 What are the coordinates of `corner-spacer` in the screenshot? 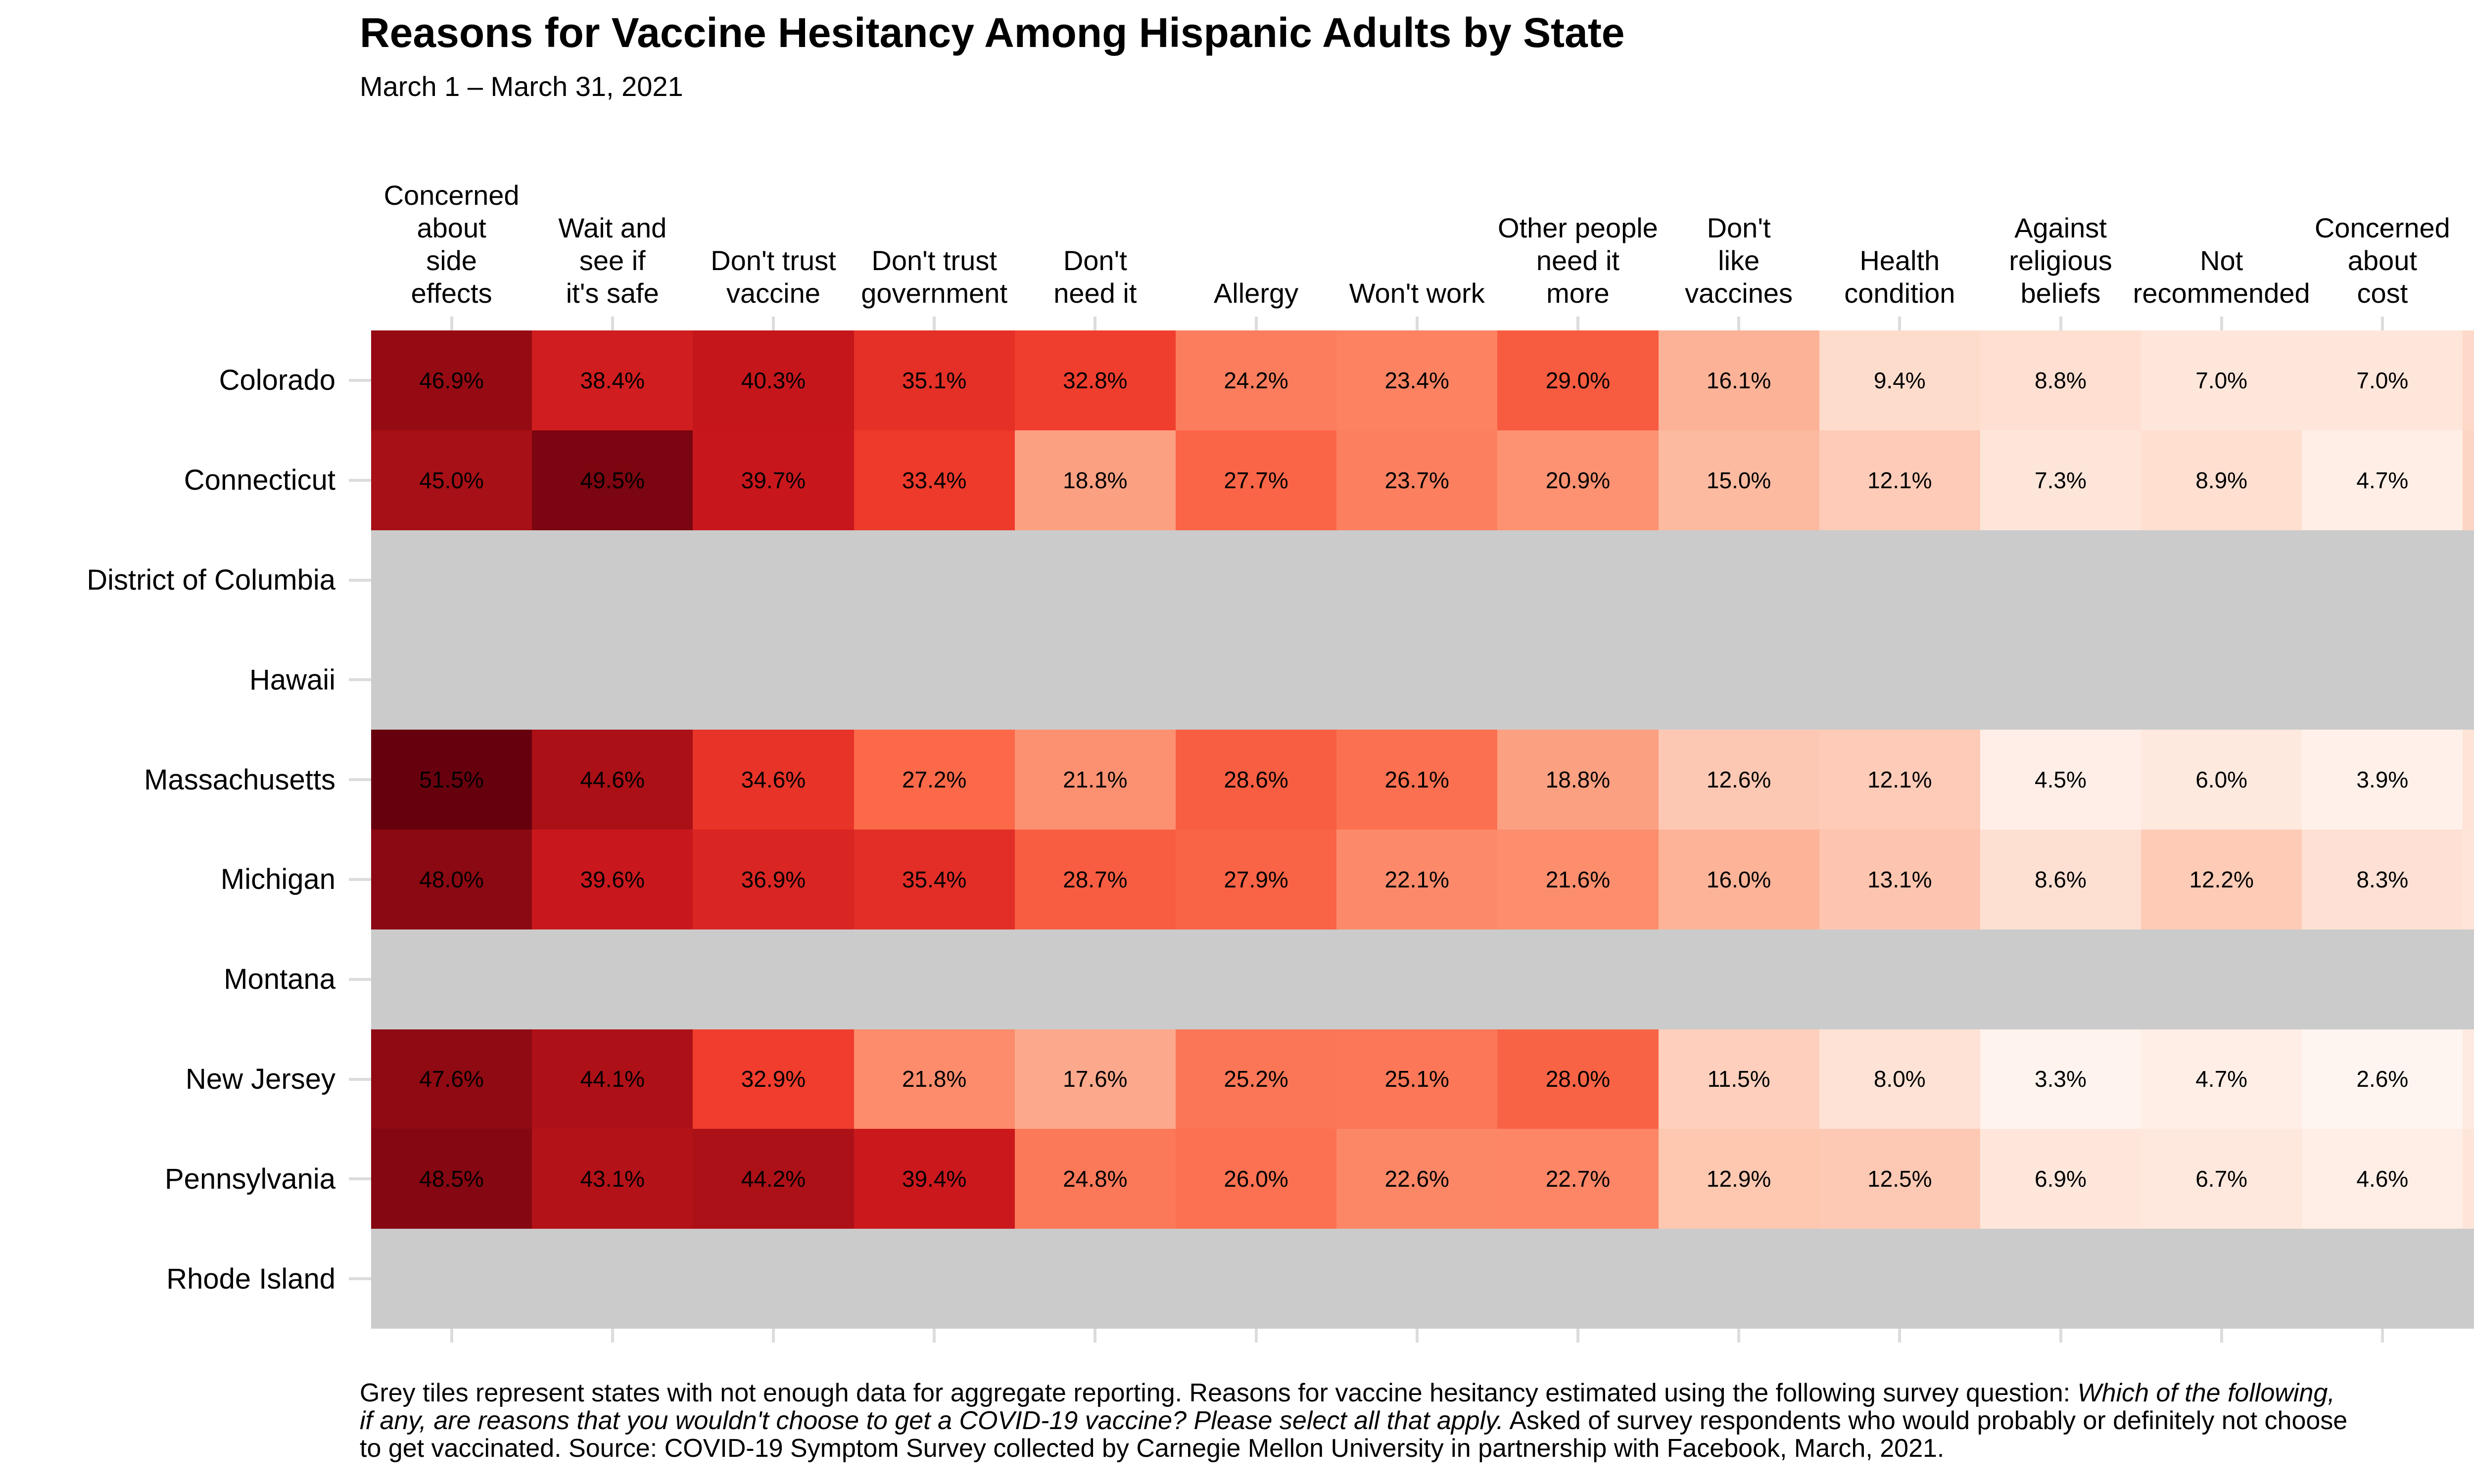 It's located at (186, 165).